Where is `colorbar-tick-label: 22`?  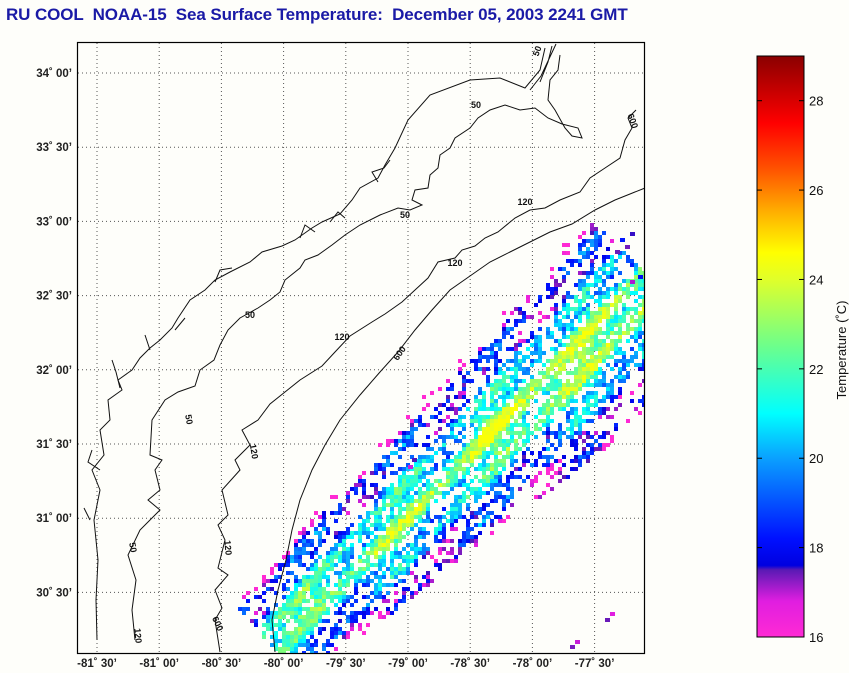
colorbar-tick-label: 22 is located at coordinates (816, 369).